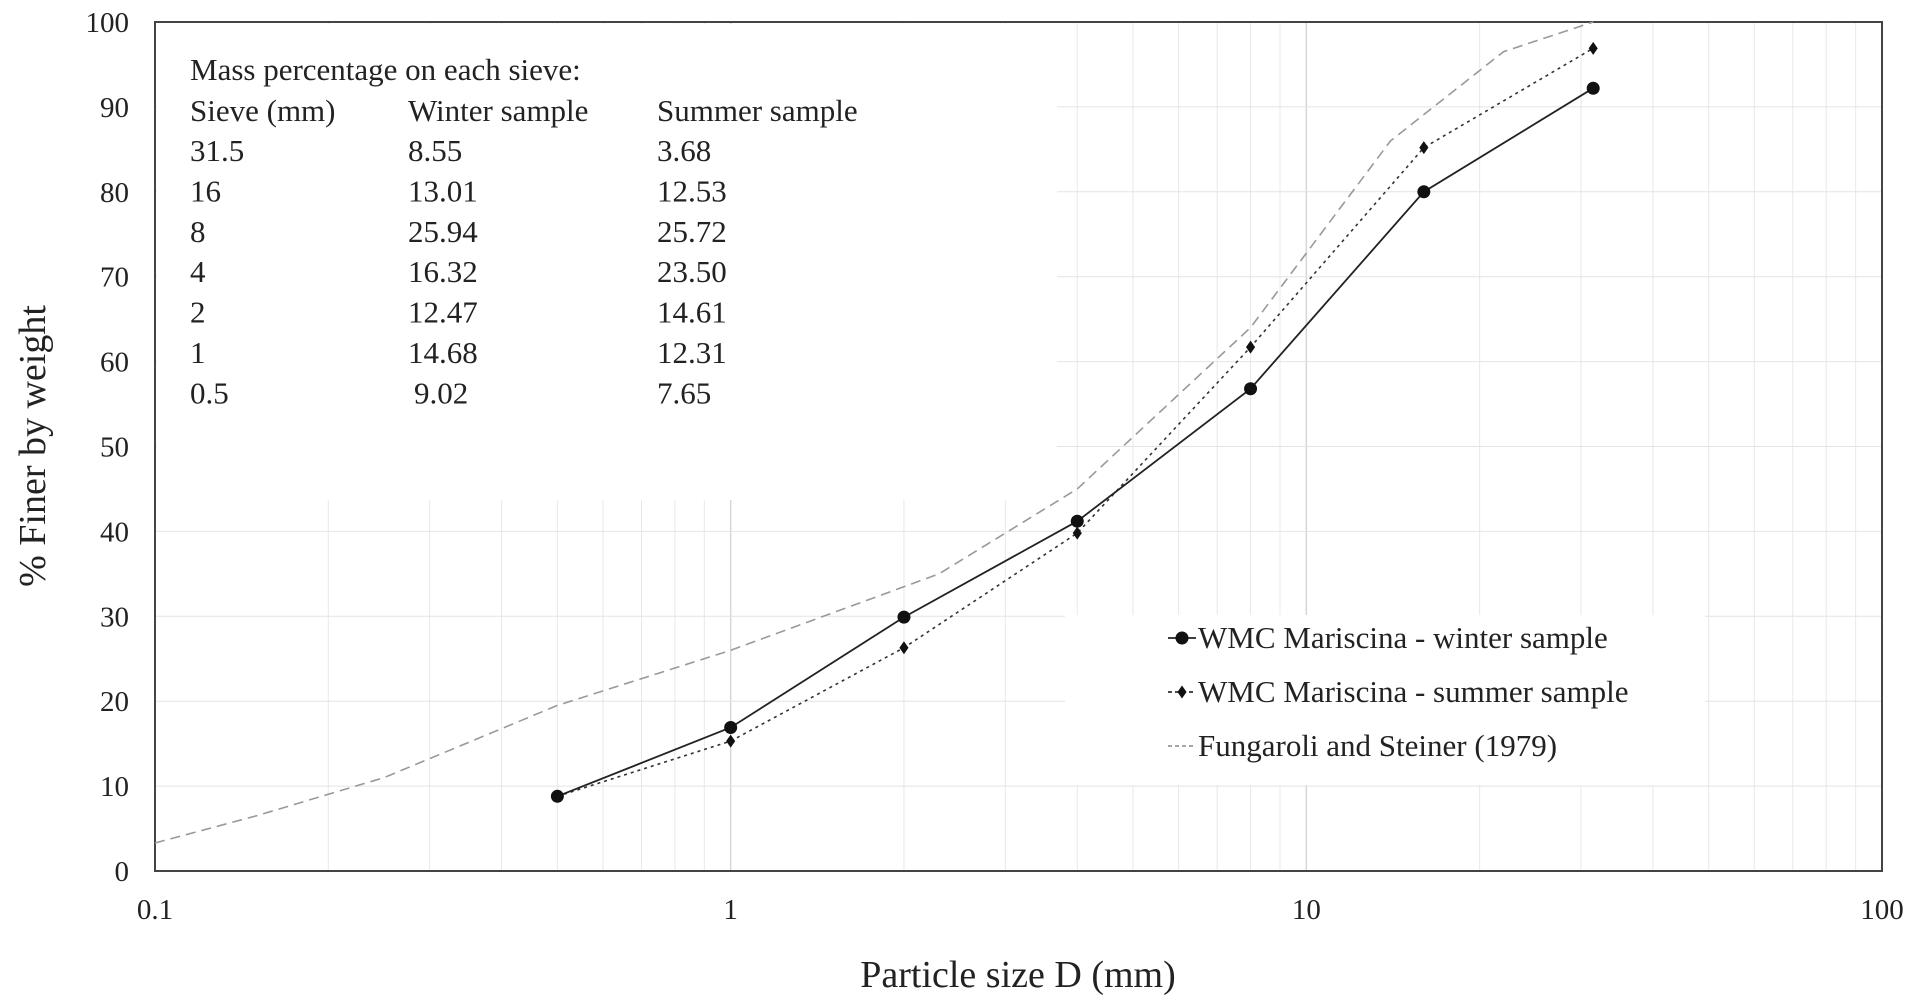 The height and width of the screenshot is (1006, 1919). I want to click on y-tick-label: 100, so click(108, 23).